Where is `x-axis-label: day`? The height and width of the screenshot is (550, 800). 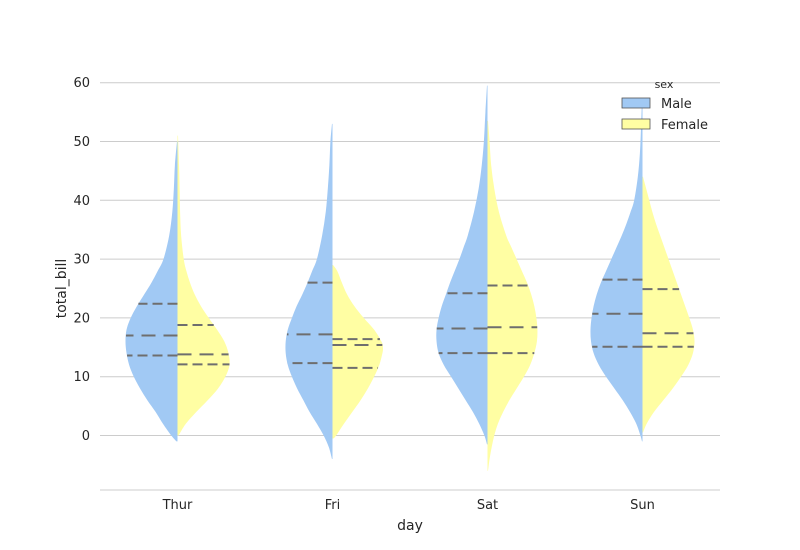 x-axis-label: day is located at coordinates (410, 526).